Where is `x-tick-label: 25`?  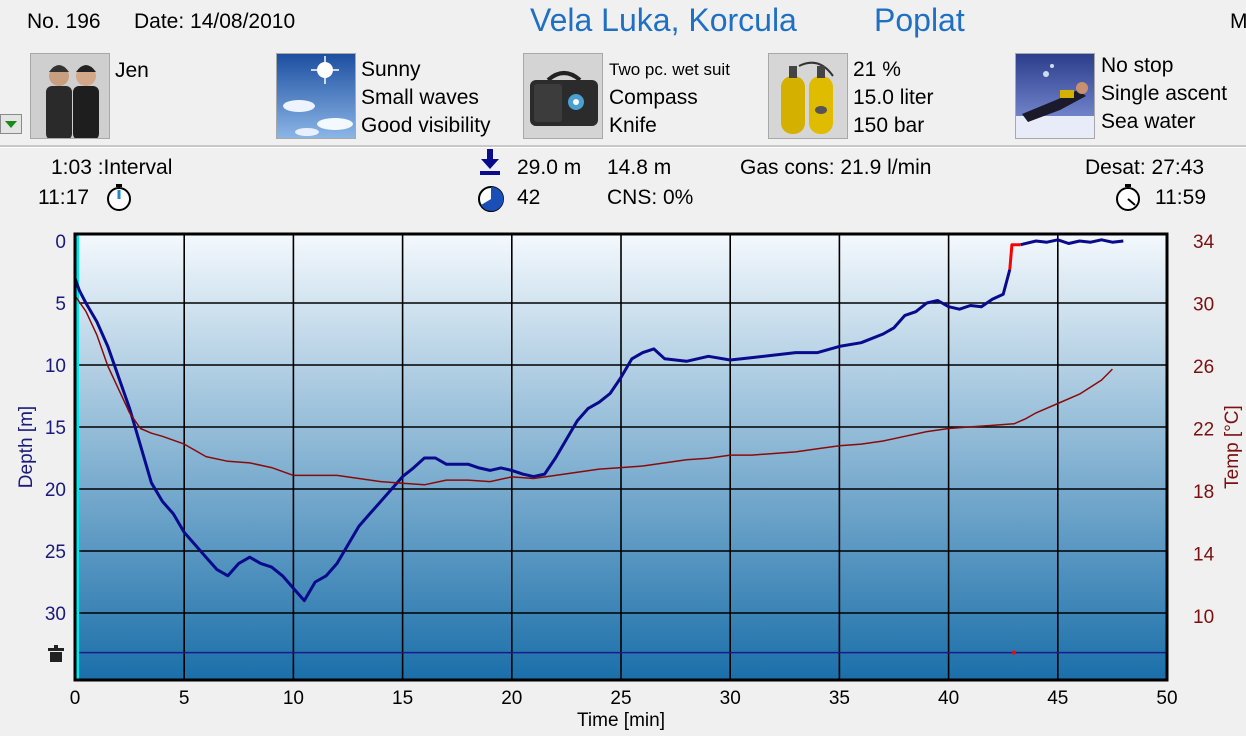
x-tick-label: 25 is located at coordinates (620, 698).